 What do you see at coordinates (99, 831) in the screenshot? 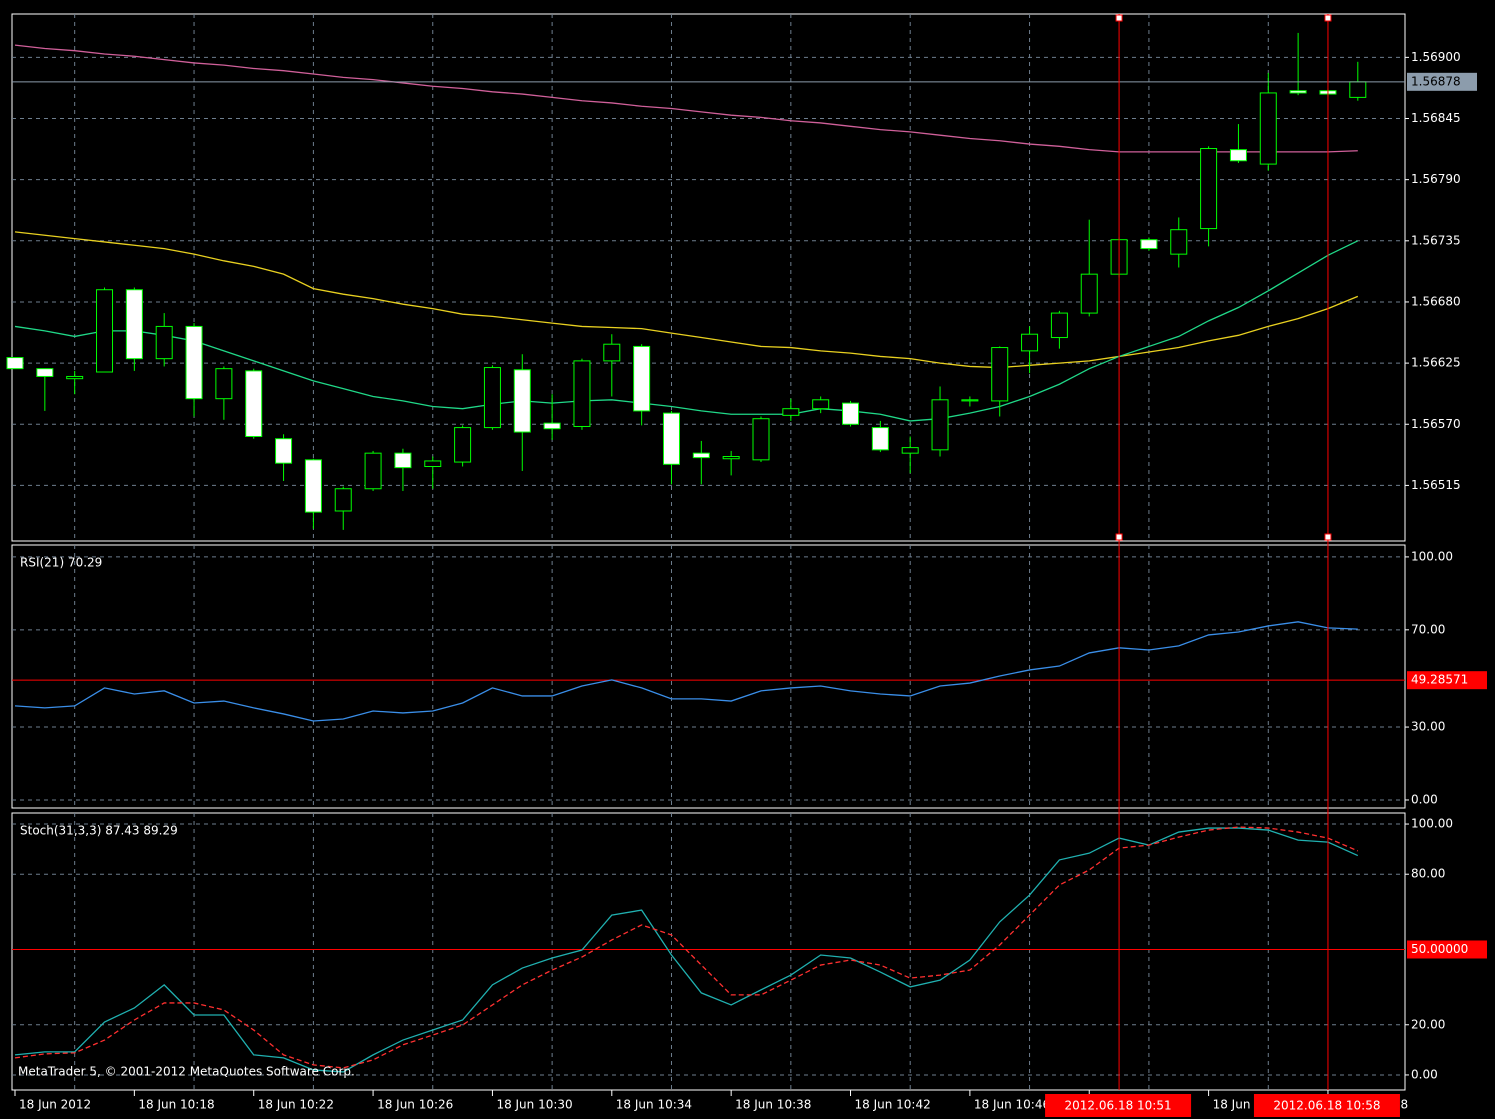
I see `indicator-title: Stoch(31,3,3) 87.43 89.29` at bounding box center [99, 831].